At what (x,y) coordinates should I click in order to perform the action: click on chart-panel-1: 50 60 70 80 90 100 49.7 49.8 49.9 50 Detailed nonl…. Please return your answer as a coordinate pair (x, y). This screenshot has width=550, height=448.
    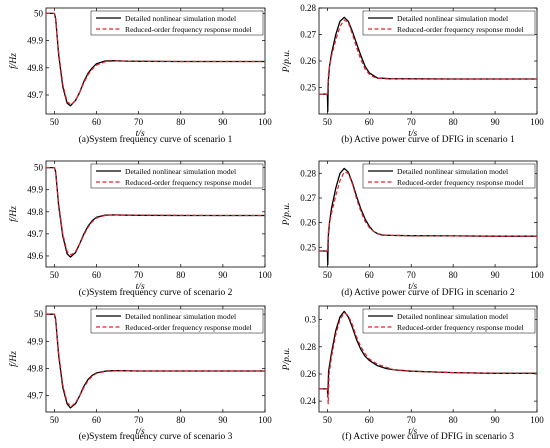
    Looking at the image, I should click on (140, 76).